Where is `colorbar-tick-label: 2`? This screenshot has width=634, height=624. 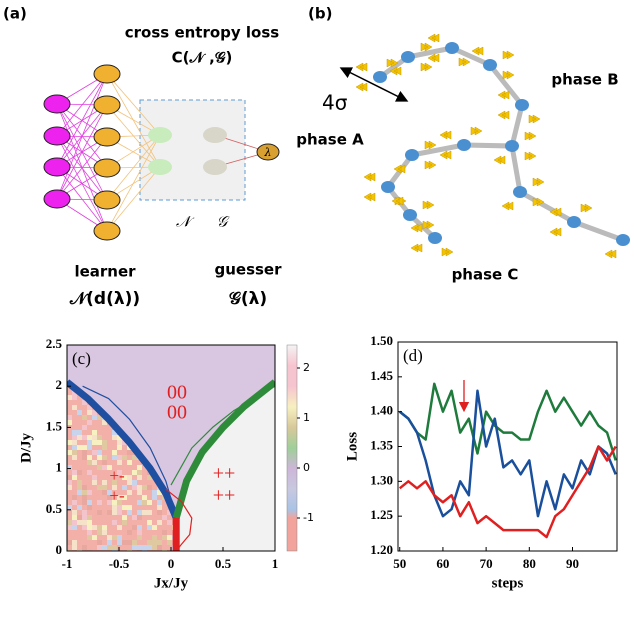
colorbar-tick-label: 2 is located at coordinates (306, 367).